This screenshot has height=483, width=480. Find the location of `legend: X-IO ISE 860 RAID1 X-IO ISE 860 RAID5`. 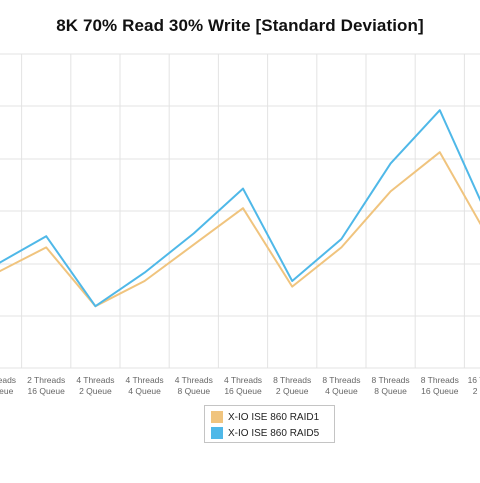

legend: X-IO ISE 860 RAID1 X-IO ISE 860 RAID5 is located at coordinates (269, 424).